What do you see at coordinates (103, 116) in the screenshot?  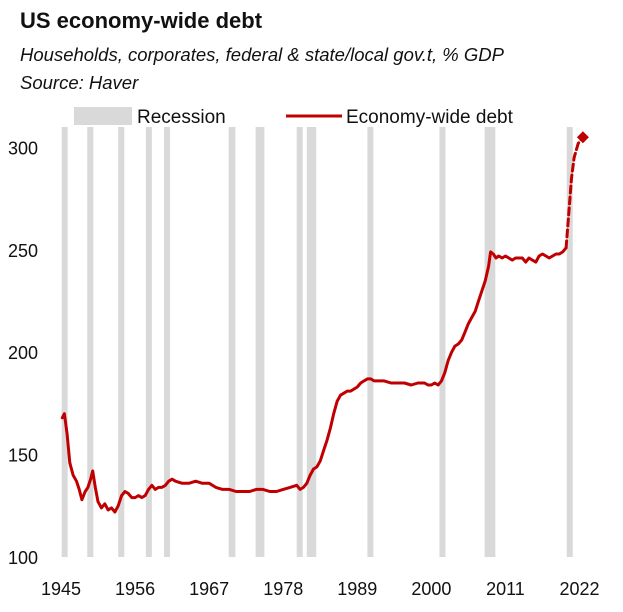 I see `legend-recession-swatch` at bounding box center [103, 116].